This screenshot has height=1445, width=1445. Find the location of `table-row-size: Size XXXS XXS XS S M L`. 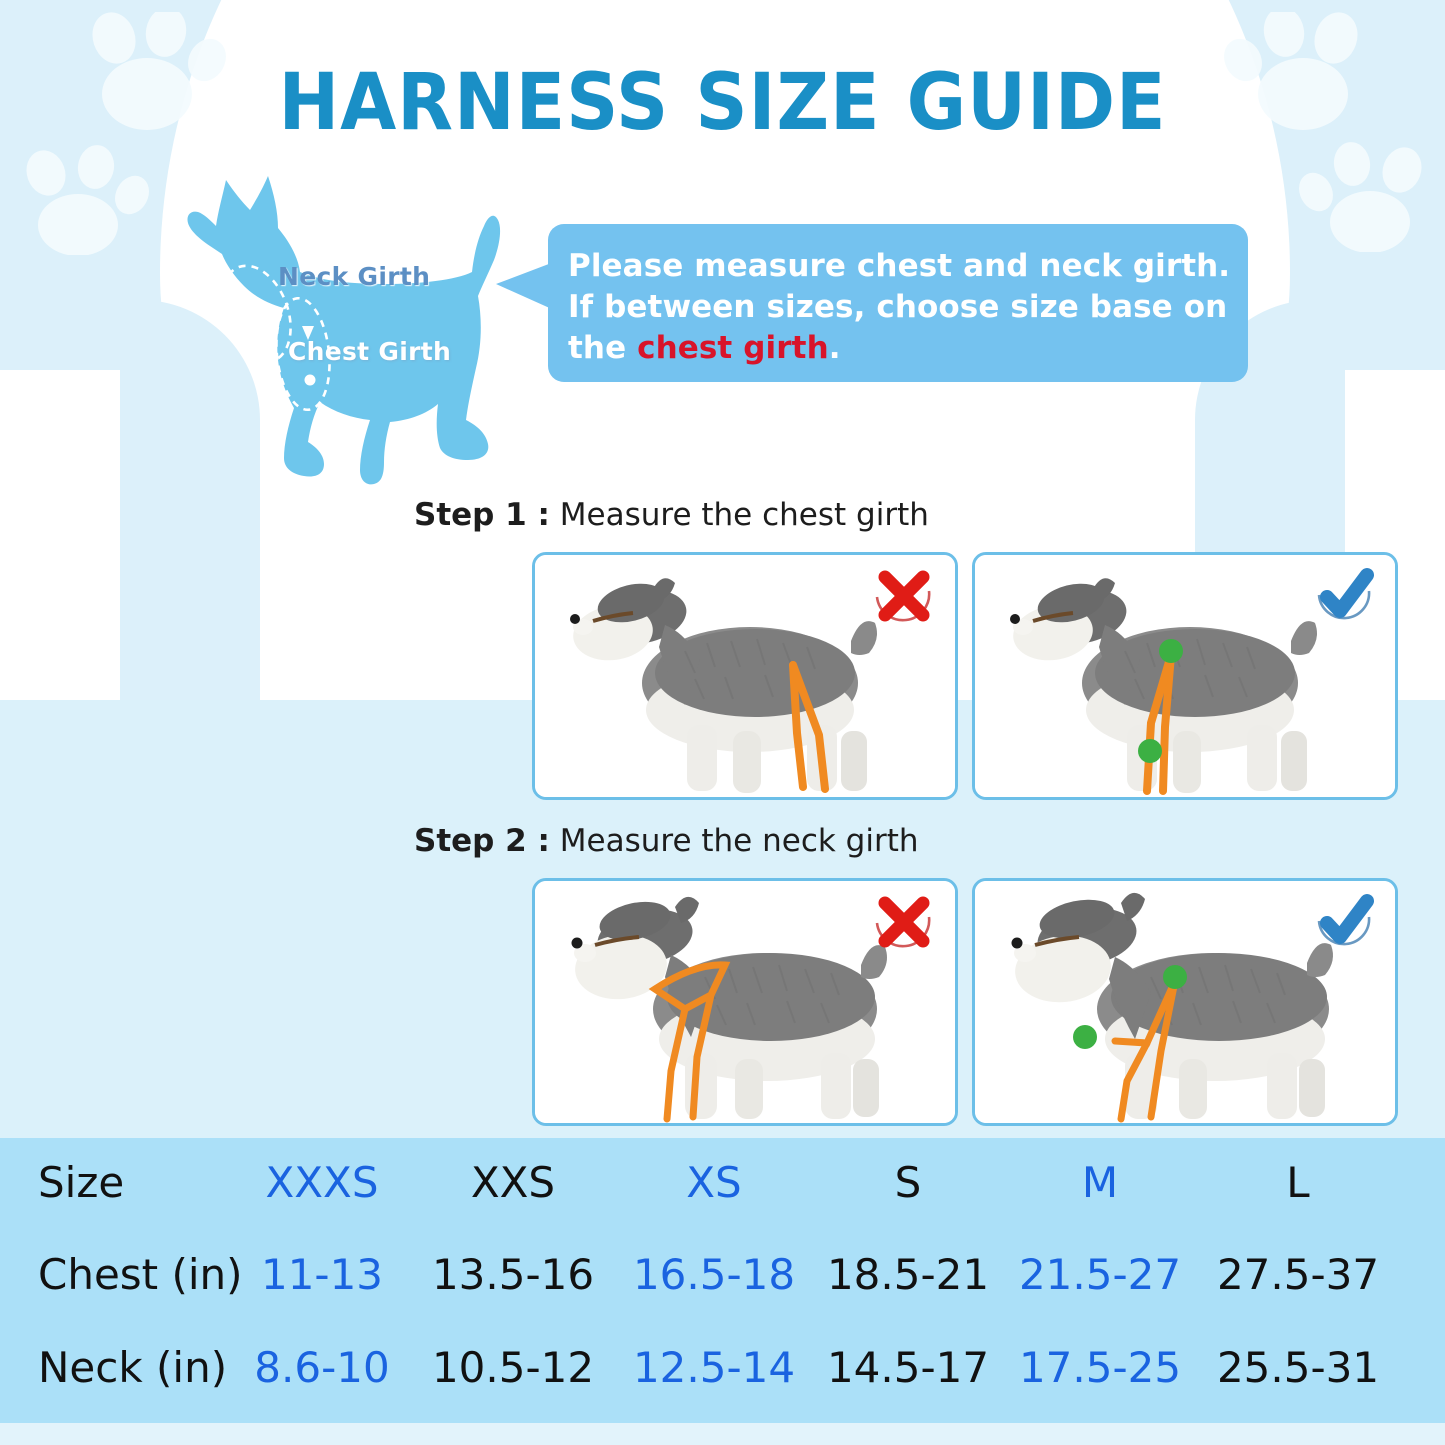

table-row-size: Size XXXS XXS XS S M L is located at coordinates (722, 1205).